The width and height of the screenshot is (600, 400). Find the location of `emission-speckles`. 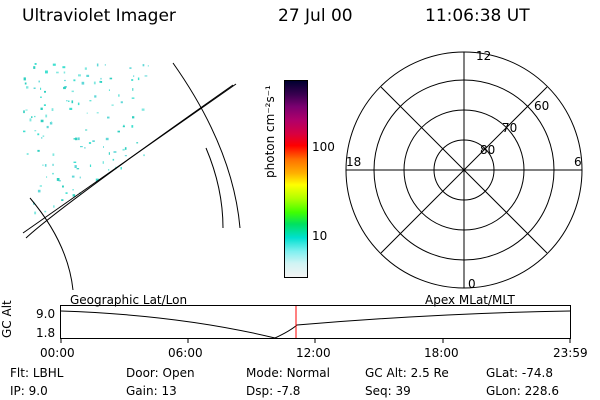

emission-speckles is located at coordinates (86, 139).